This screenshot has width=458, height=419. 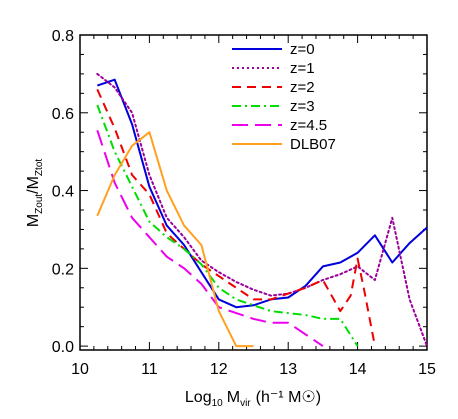 I want to click on legend-label: z=3, so click(x=302, y=106).